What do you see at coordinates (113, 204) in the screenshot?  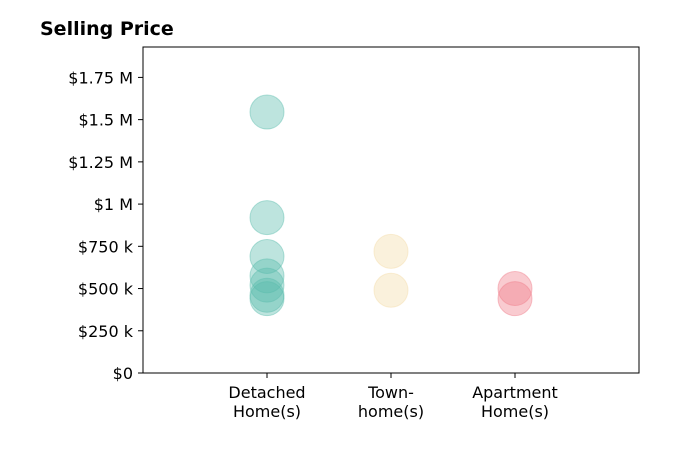 I see `y-tick-label: $1 M` at bounding box center [113, 204].